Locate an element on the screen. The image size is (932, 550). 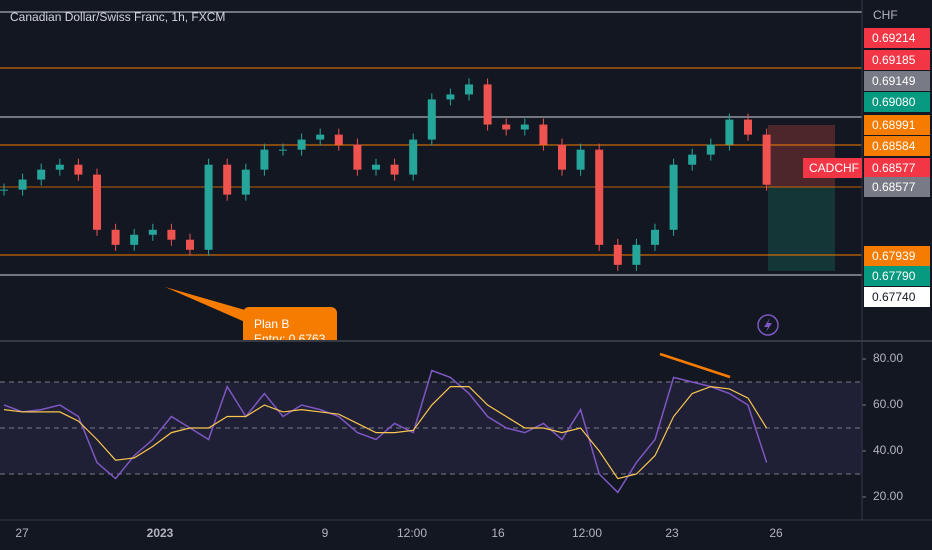
price-label: 0.69149 is located at coordinates (894, 81).